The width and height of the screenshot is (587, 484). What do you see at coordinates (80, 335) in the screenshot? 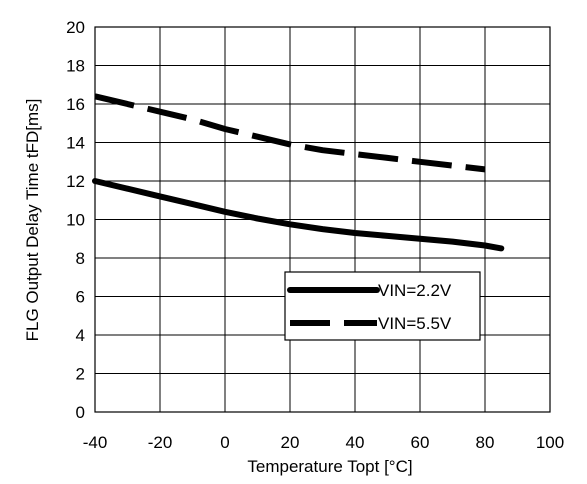
I see `y-tick-label: 4` at bounding box center [80, 335].